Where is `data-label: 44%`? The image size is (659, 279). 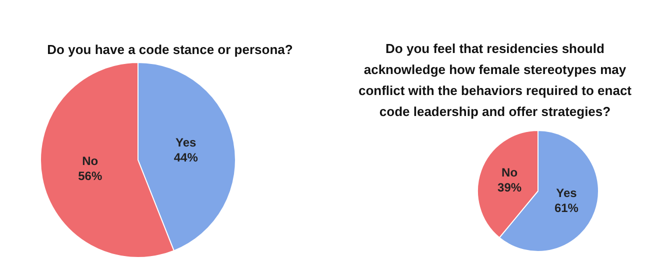
data-label: 44% is located at coordinates (186, 157).